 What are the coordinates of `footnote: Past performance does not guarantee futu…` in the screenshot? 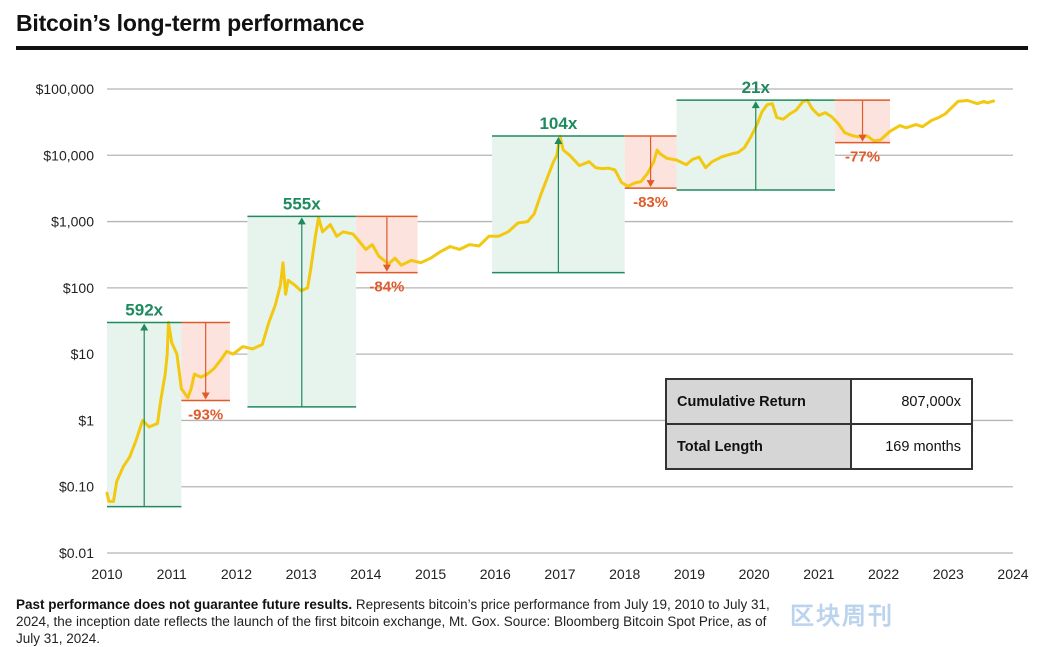 It's located at (396, 621).